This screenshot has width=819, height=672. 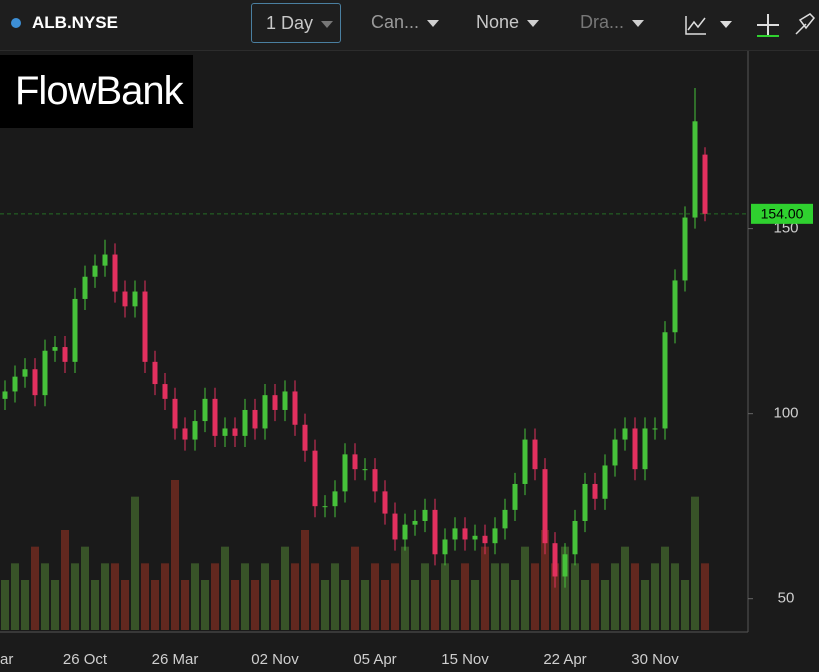 What do you see at coordinates (750, 25) in the screenshot?
I see `toolbar-icons` at bounding box center [750, 25].